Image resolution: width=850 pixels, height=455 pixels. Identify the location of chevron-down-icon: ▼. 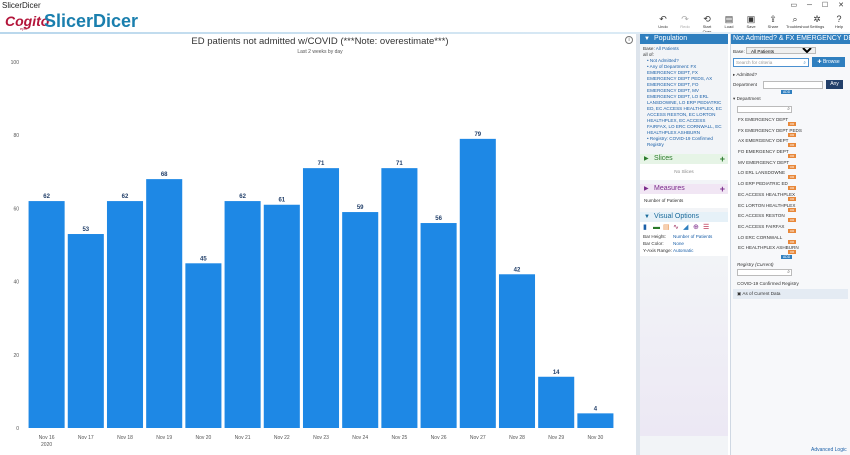
(647, 217).